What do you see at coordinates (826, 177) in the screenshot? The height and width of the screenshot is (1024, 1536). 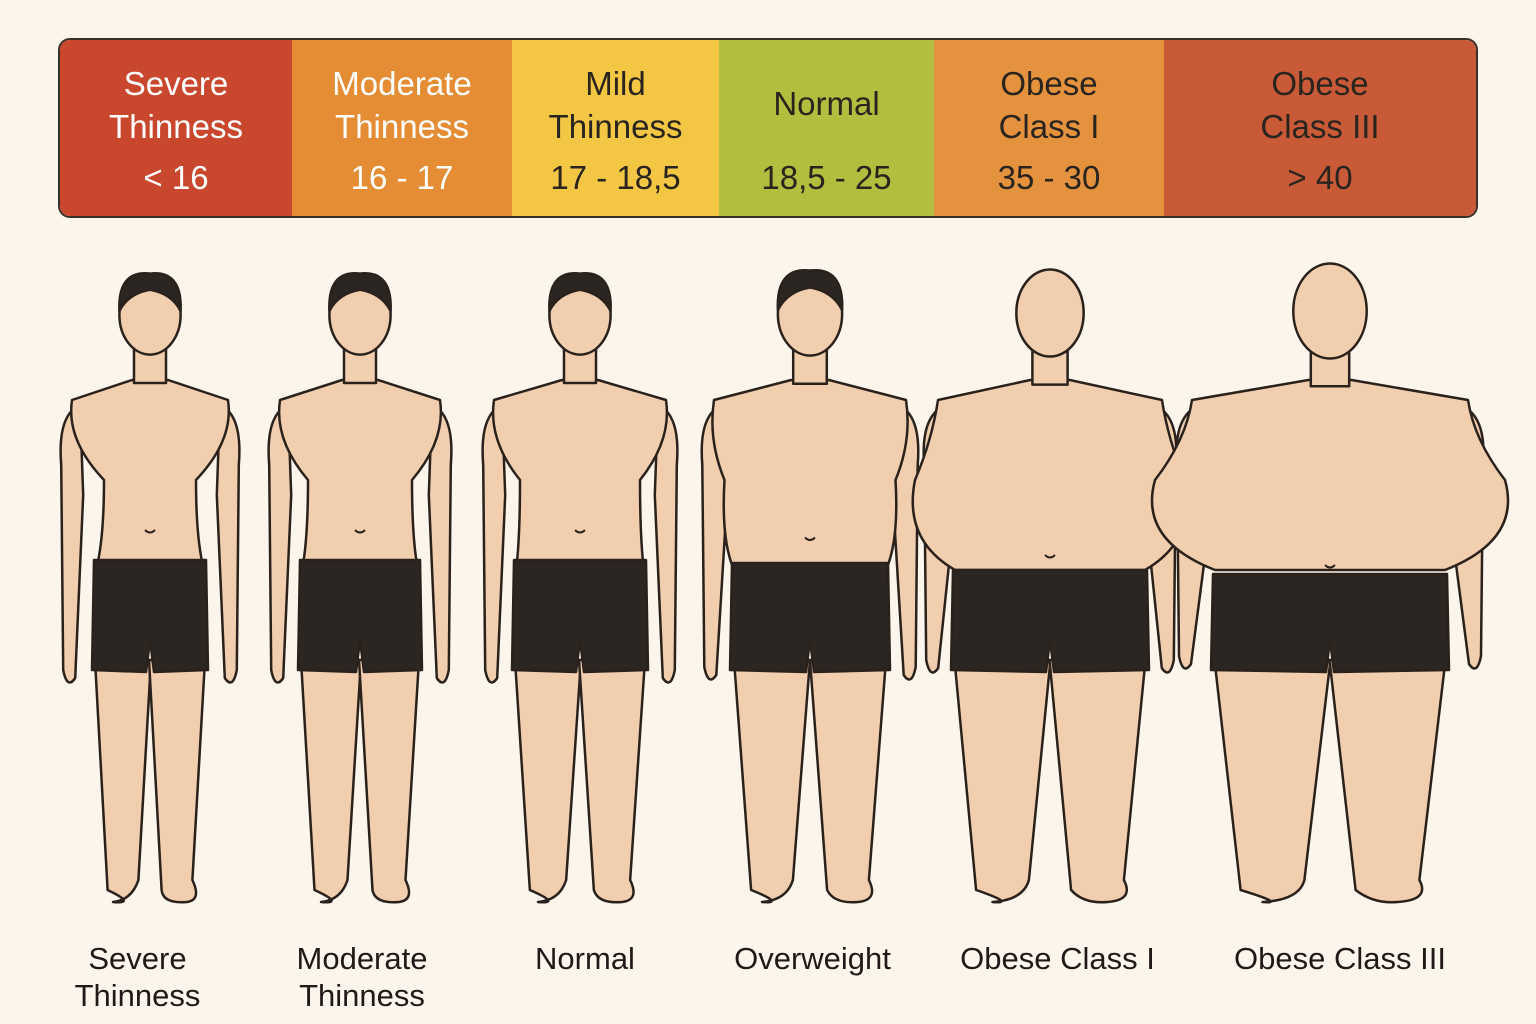 I see `segment-range: 18,5 - 25` at bounding box center [826, 177].